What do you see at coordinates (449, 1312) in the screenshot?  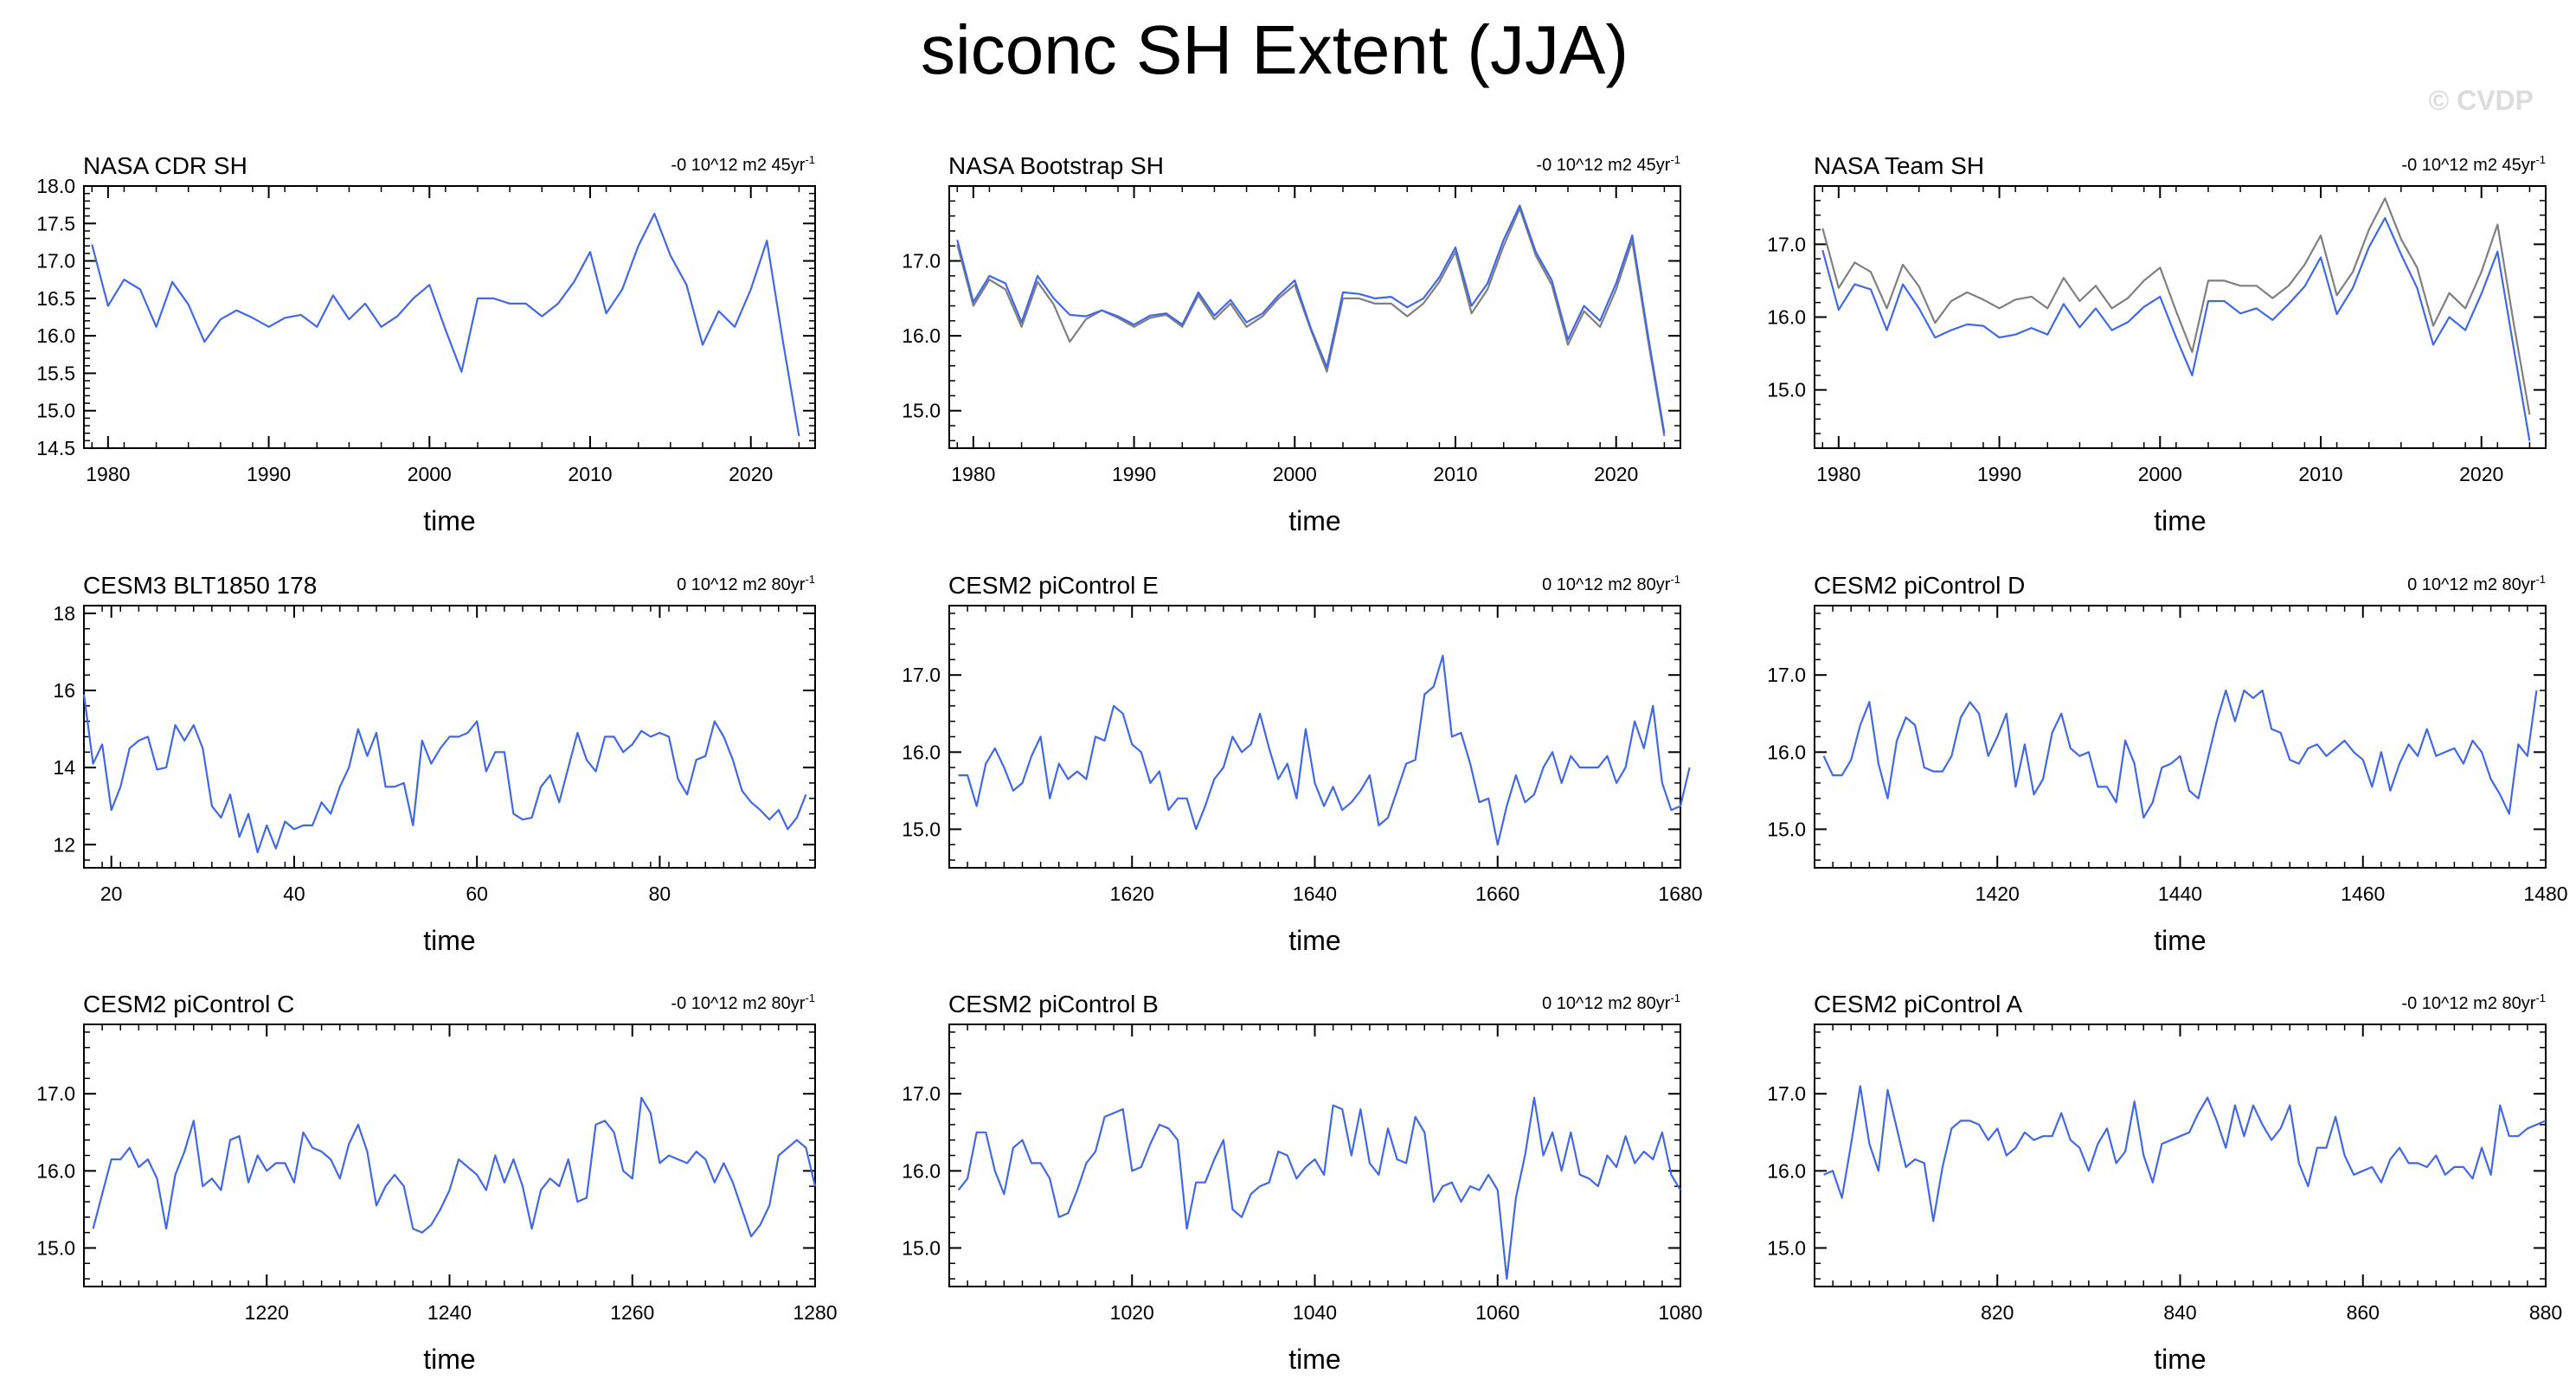 I see `x-tick-label: 1240` at bounding box center [449, 1312].